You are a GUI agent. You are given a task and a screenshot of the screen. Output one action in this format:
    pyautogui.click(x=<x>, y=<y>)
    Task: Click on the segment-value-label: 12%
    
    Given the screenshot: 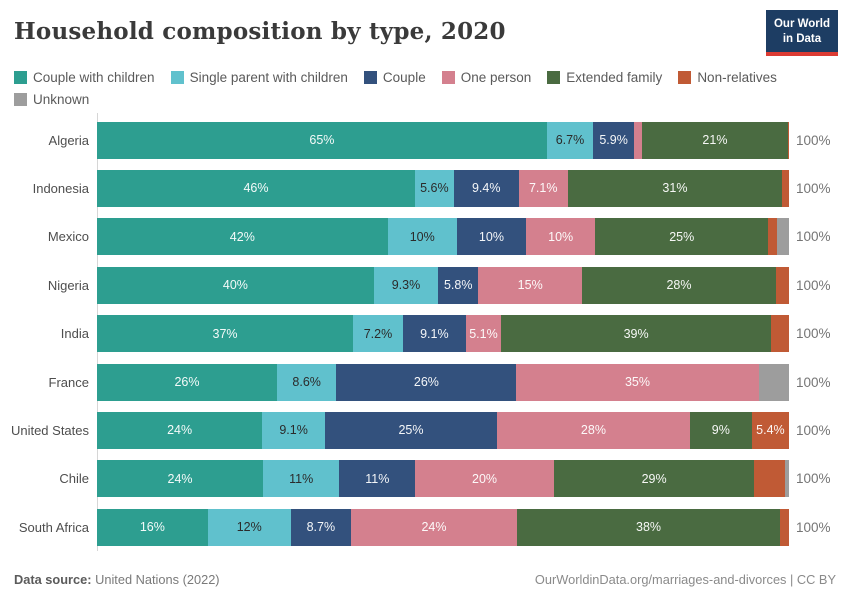 What is the action you would take?
    pyautogui.click(x=249, y=527)
    